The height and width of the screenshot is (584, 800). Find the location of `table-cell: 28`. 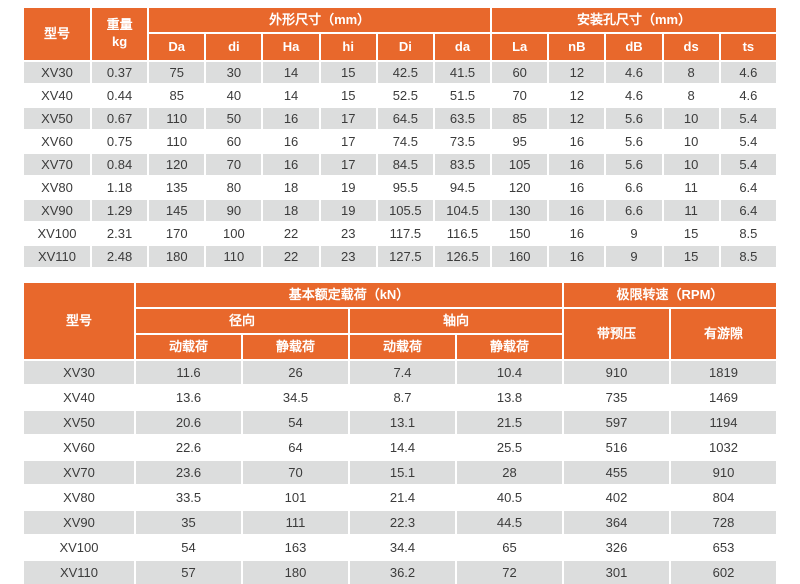

table-cell: 28 is located at coordinates (509, 472).